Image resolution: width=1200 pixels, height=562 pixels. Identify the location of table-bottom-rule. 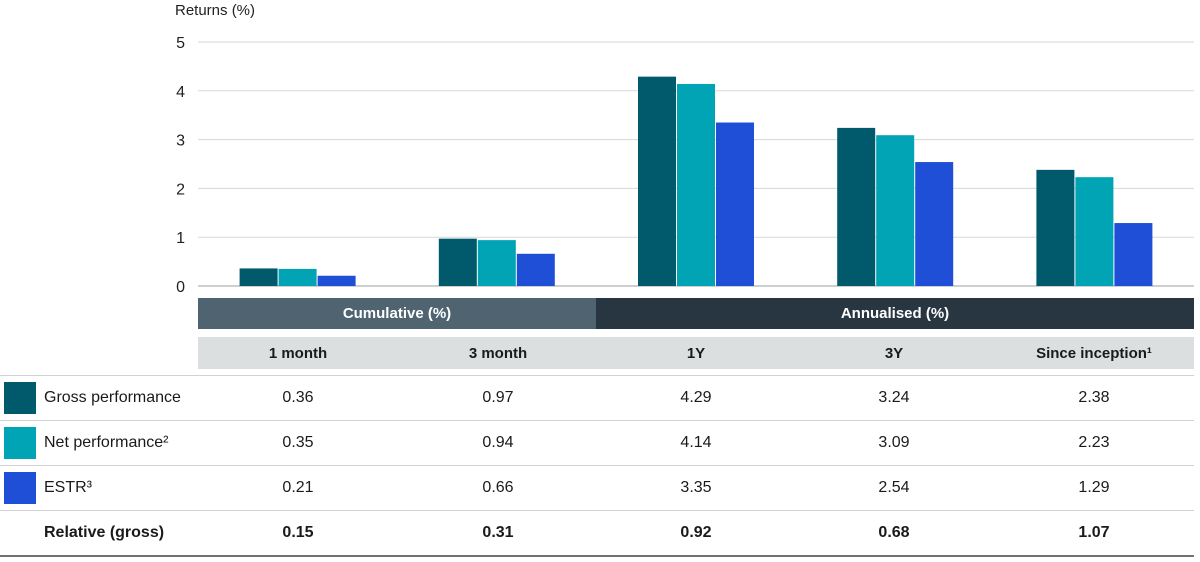
(597, 556).